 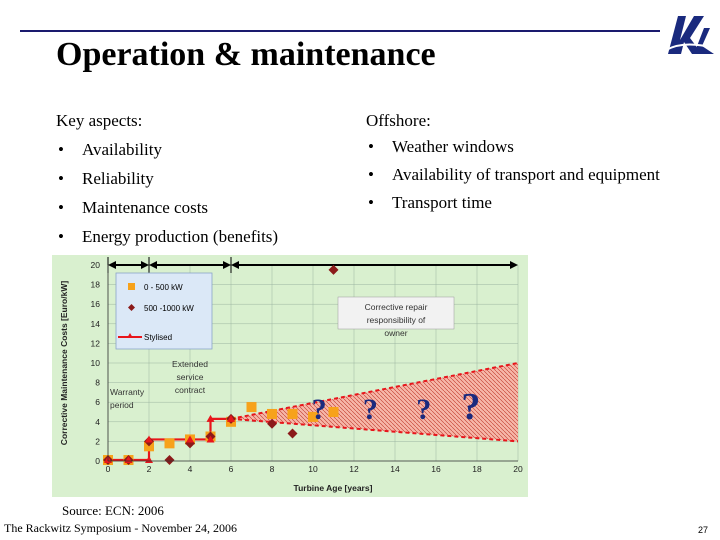 What do you see at coordinates (149, 469) in the screenshot?
I see `x-tick-label: 2` at bounding box center [149, 469].